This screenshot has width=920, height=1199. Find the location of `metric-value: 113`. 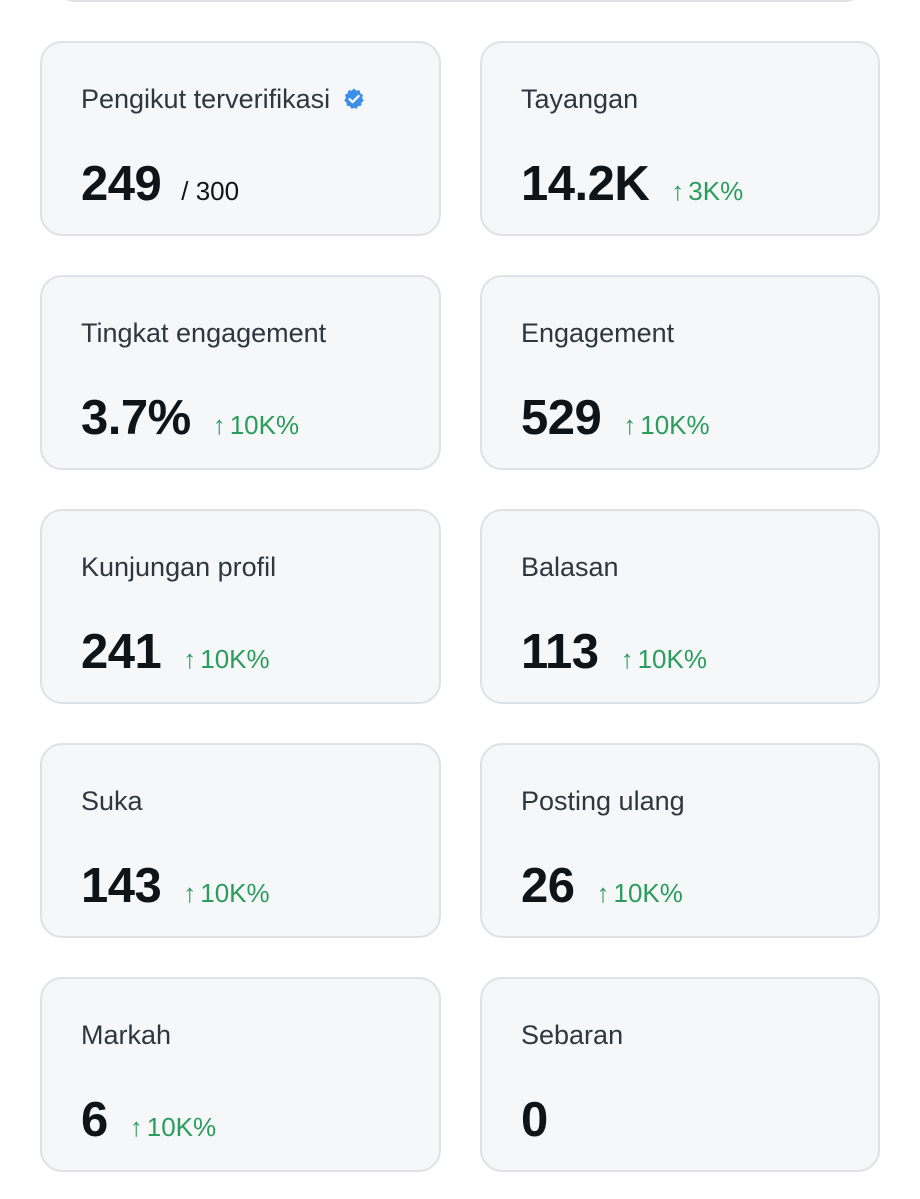

metric-value: 113 is located at coordinates (560, 652).